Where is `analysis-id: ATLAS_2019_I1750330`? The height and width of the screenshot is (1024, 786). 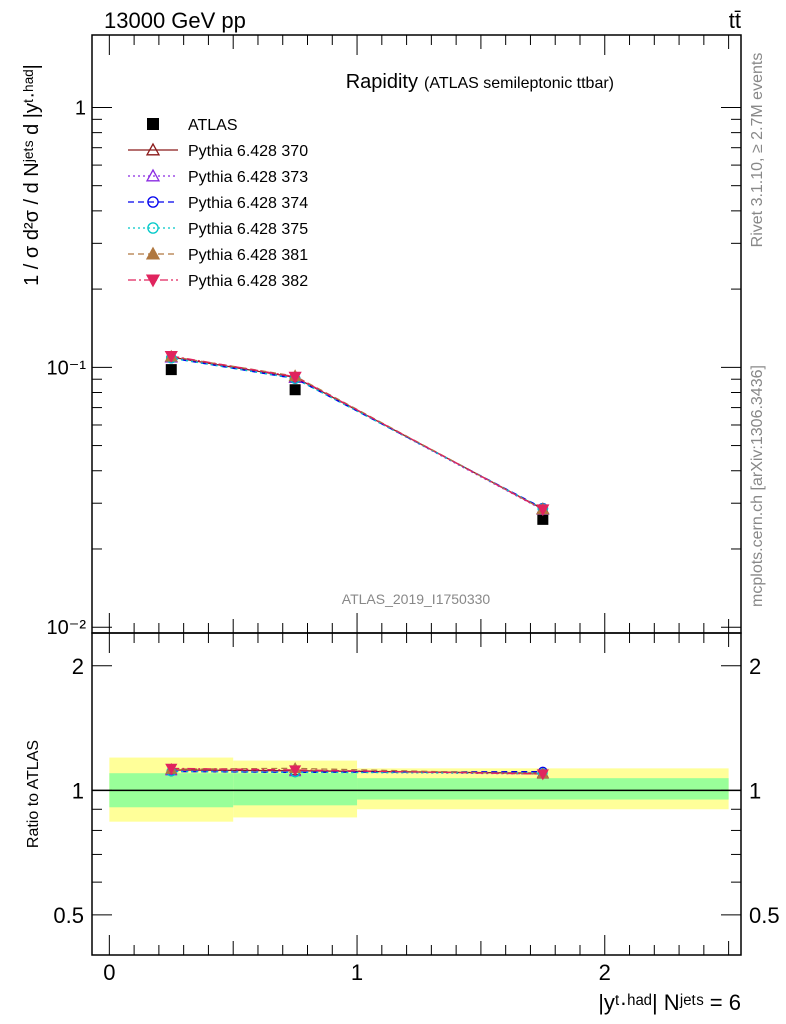
analysis-id: ATLAS_2019_I1750330 is located at coordinates (416, 599).